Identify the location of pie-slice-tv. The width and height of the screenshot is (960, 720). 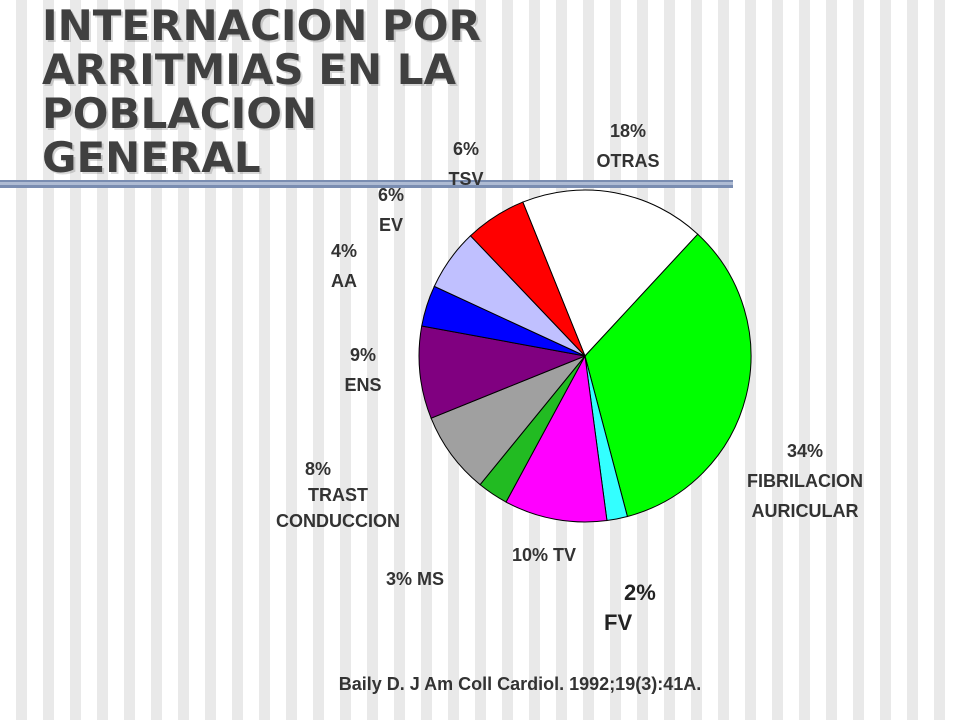
(556, 438).